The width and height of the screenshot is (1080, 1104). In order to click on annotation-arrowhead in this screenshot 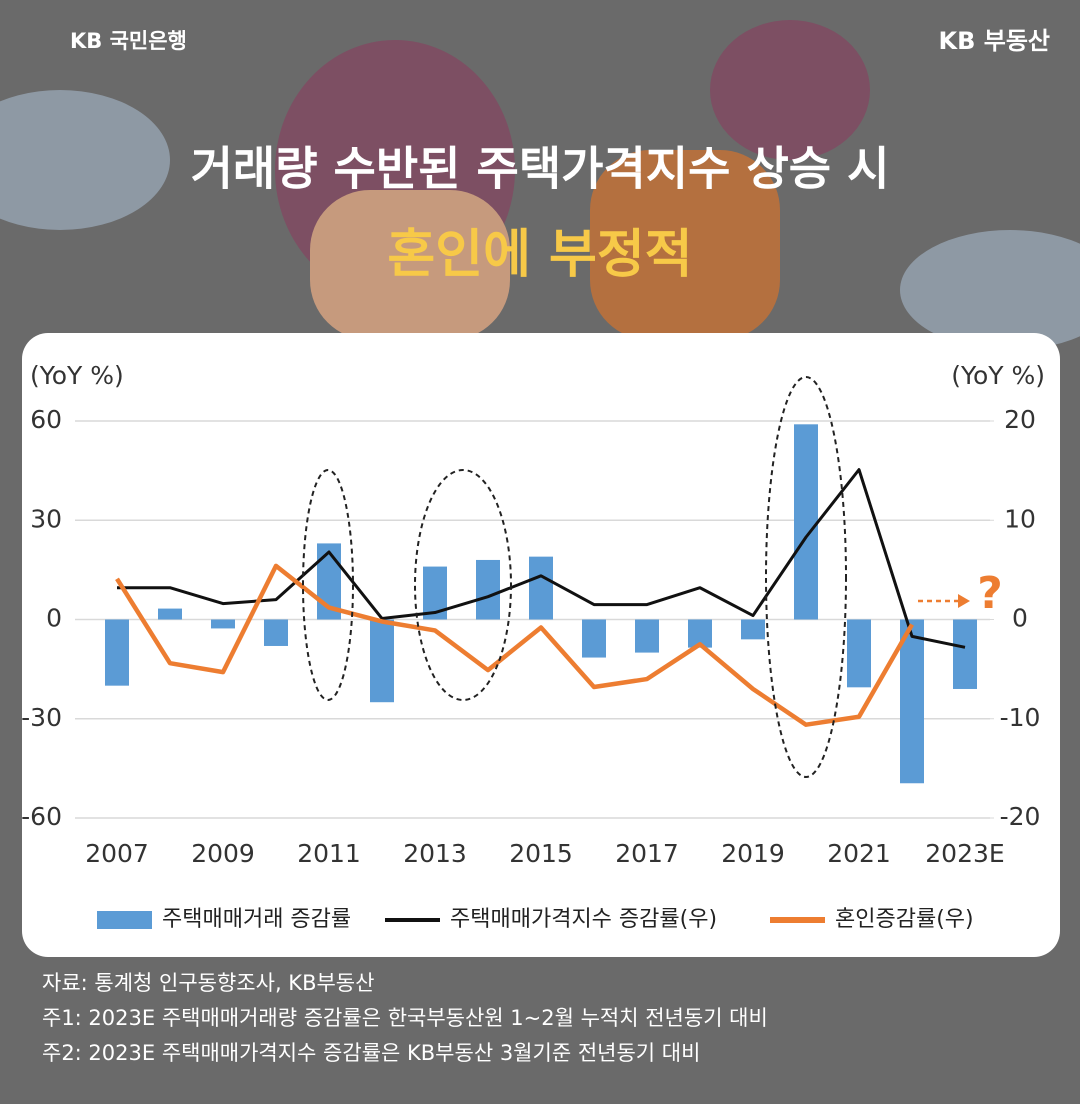, I will do `click(964, 601)`.